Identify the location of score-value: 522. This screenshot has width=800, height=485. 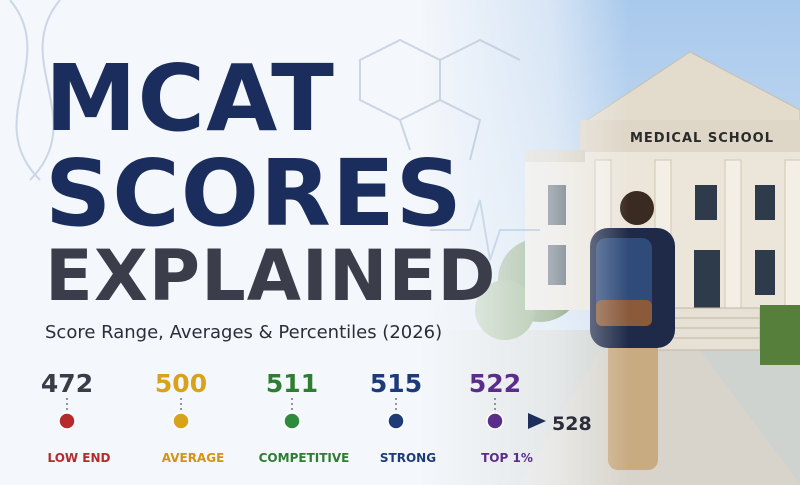
(495, 383).